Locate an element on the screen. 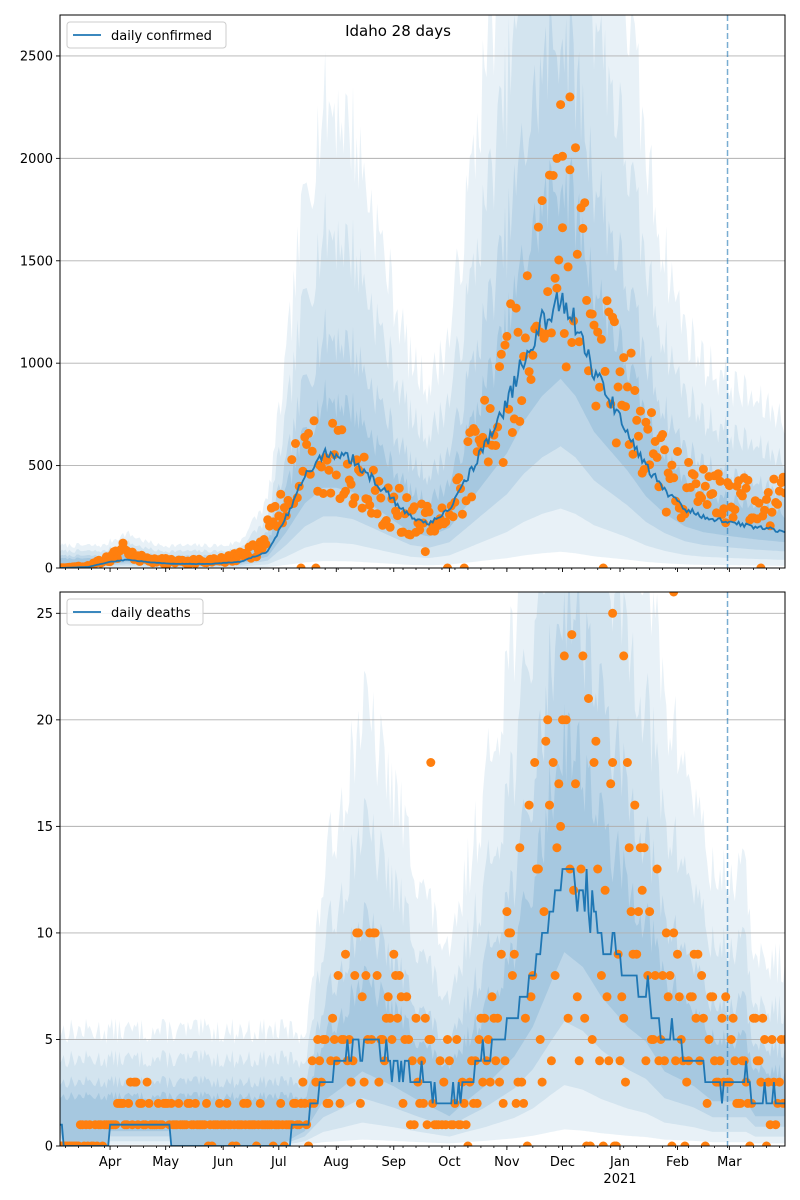 This screenshot has height=1200, width=800. x-tick-label: Oct is located at coordinates (449, 1162).